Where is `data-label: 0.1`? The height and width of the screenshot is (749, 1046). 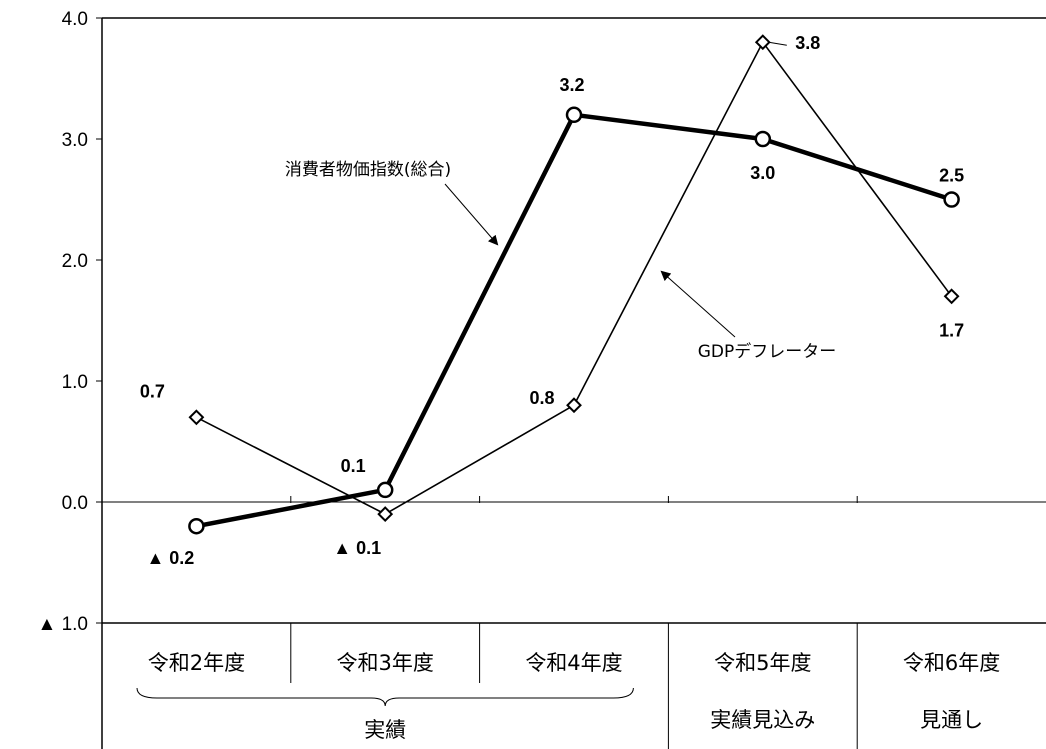 data-label: 0.1 is located at coordinates (353, 466).